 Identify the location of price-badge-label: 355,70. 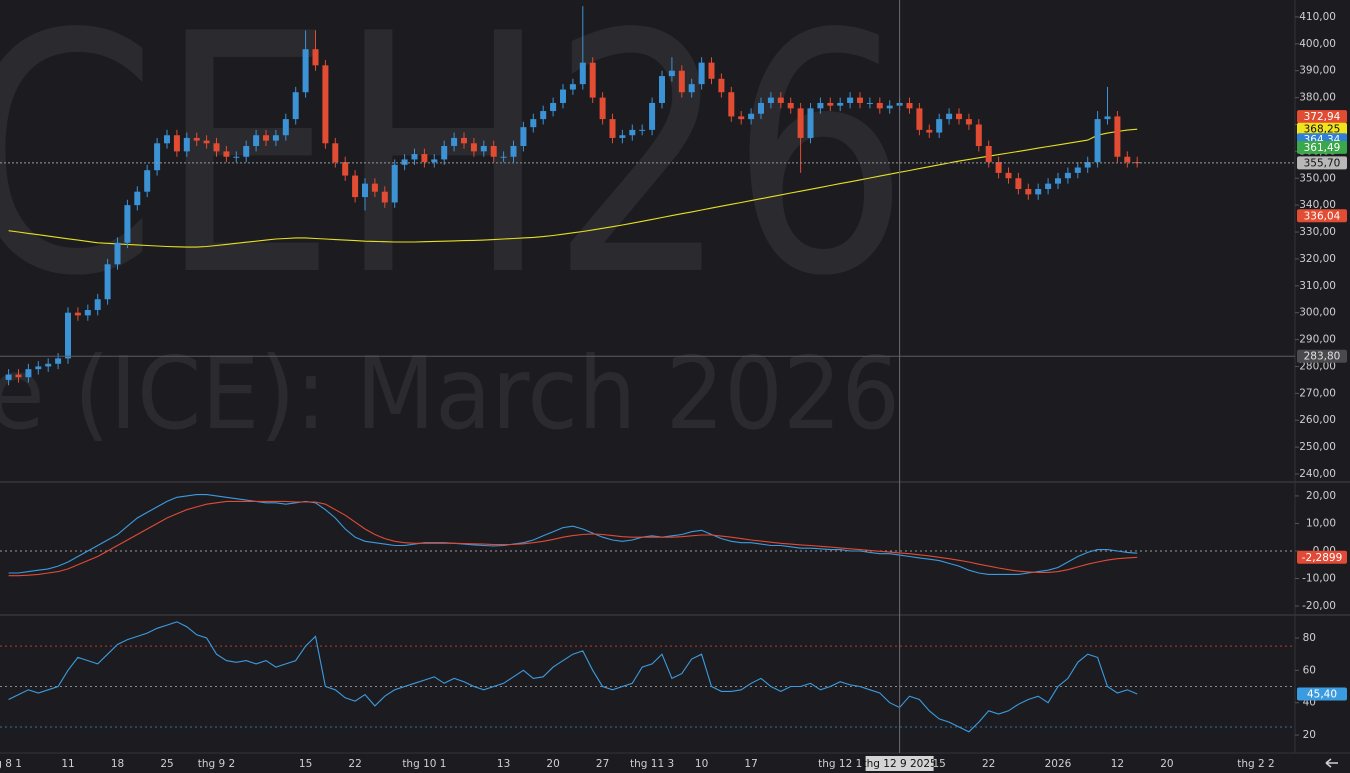
(1322, 163).